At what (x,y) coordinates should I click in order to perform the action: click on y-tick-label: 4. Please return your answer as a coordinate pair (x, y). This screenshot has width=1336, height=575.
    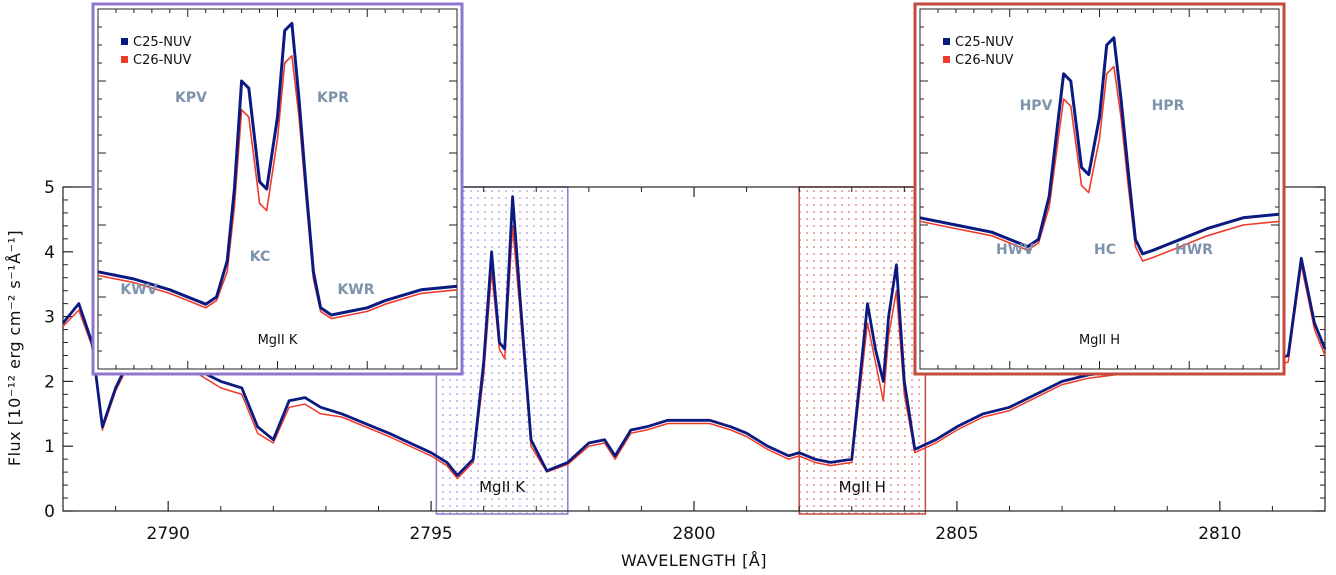
    Looking at the image, I should click on (49, 253).